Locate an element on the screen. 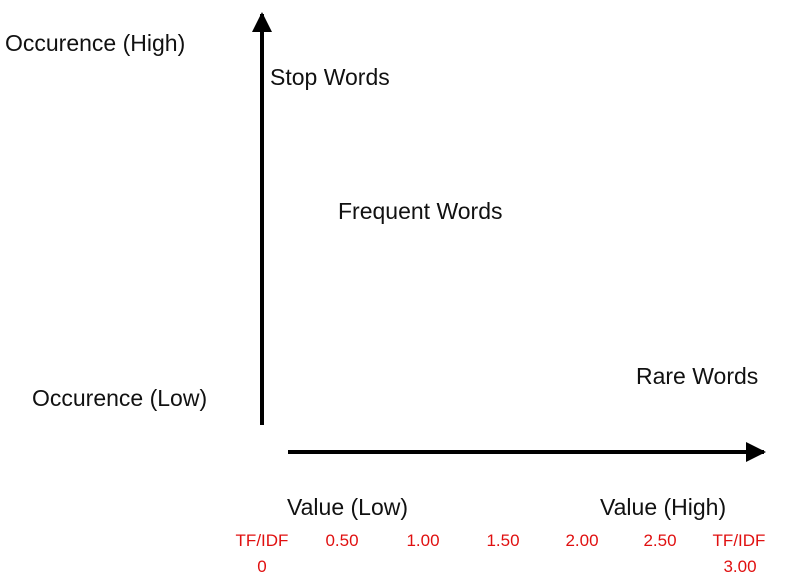 Image resolution: width=800 pixels, height=586 pixels. x-high-label: Value (High) is located at coordinates (663, 507).